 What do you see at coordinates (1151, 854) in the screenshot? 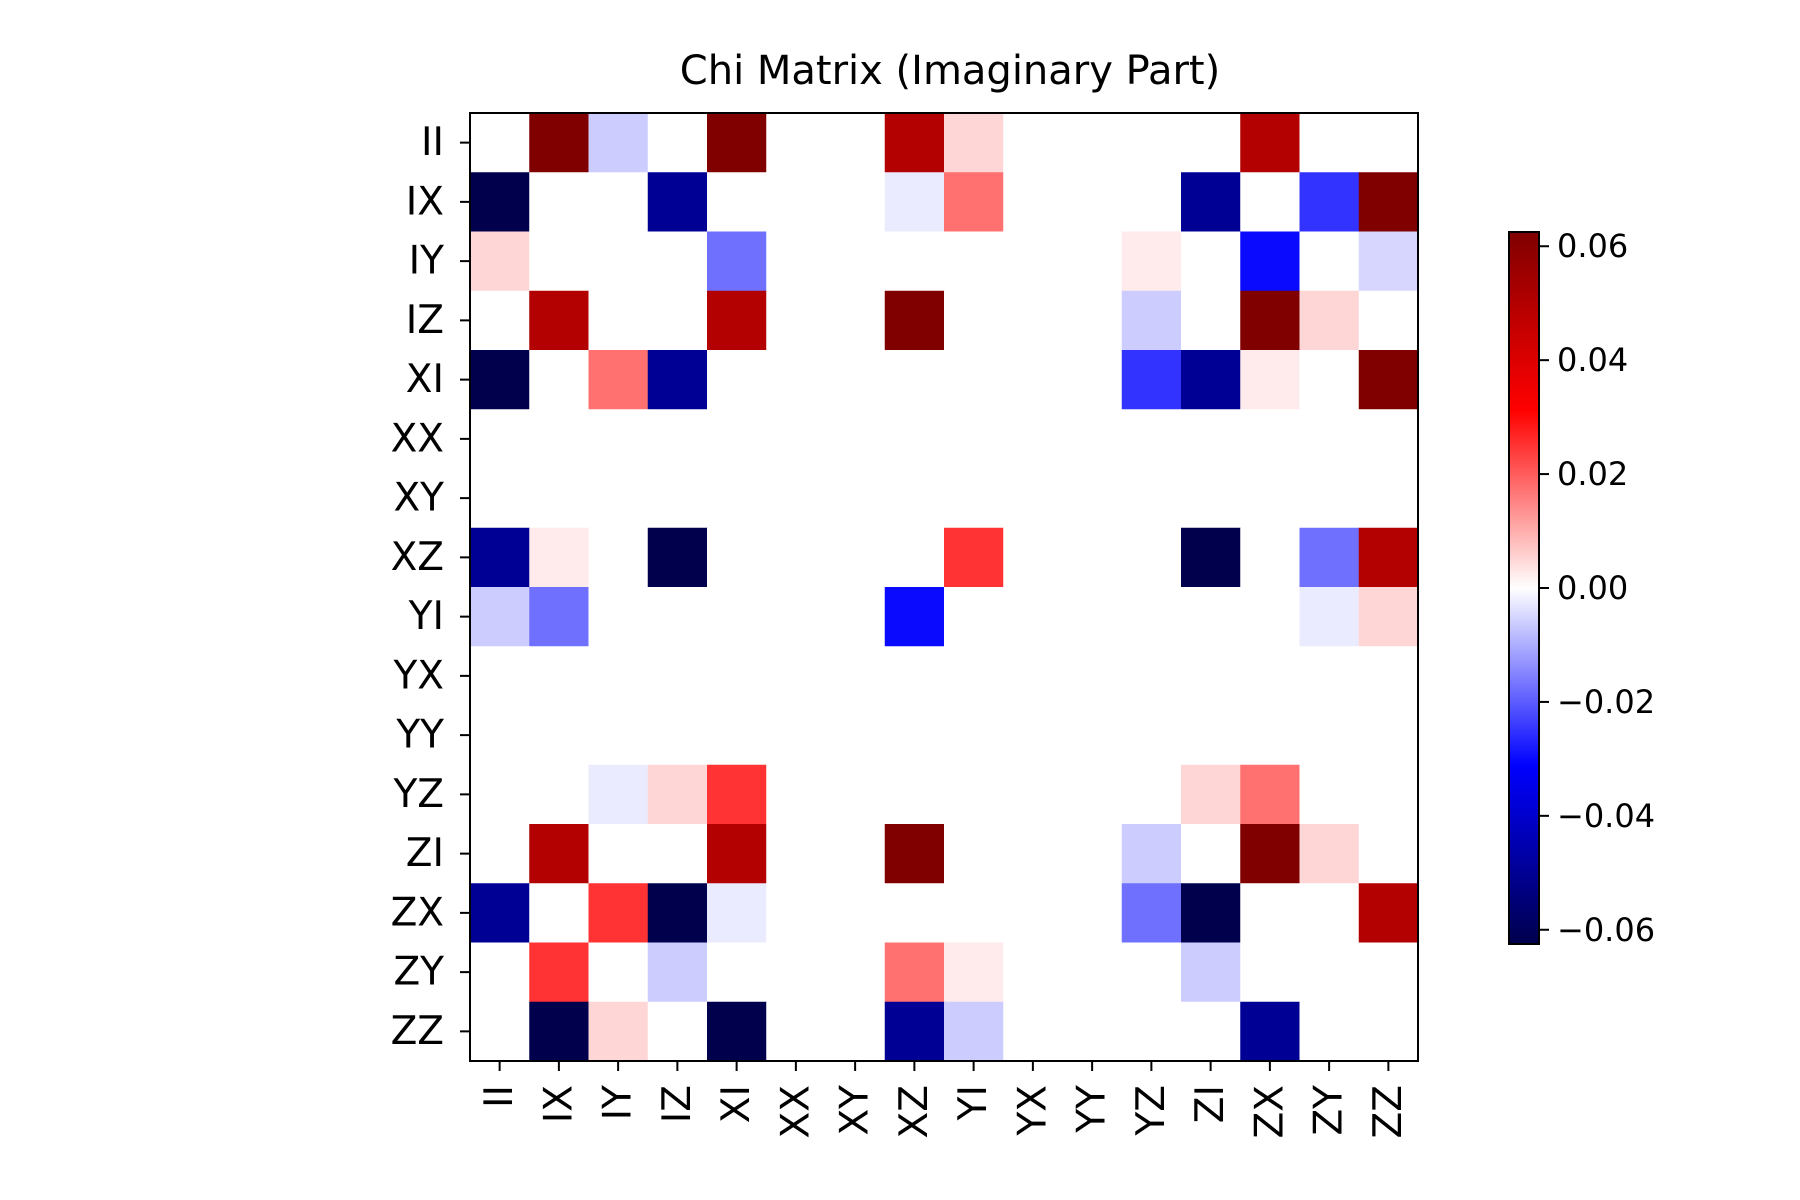
I see `cell-ZI-YZ` at bounding box center [1151, 854].